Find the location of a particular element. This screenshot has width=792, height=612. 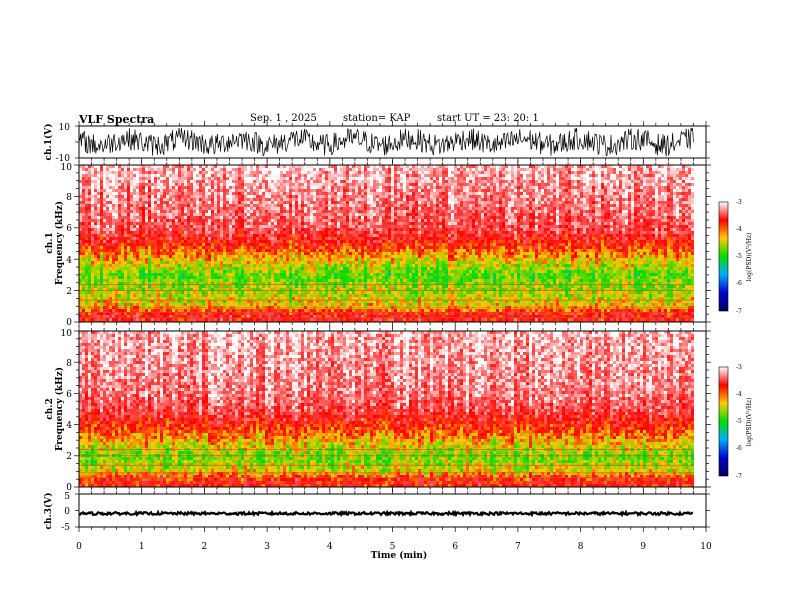

ch1-waveform-panel: 10 -10 ch.1(V) is located at coordinates (375, 143).